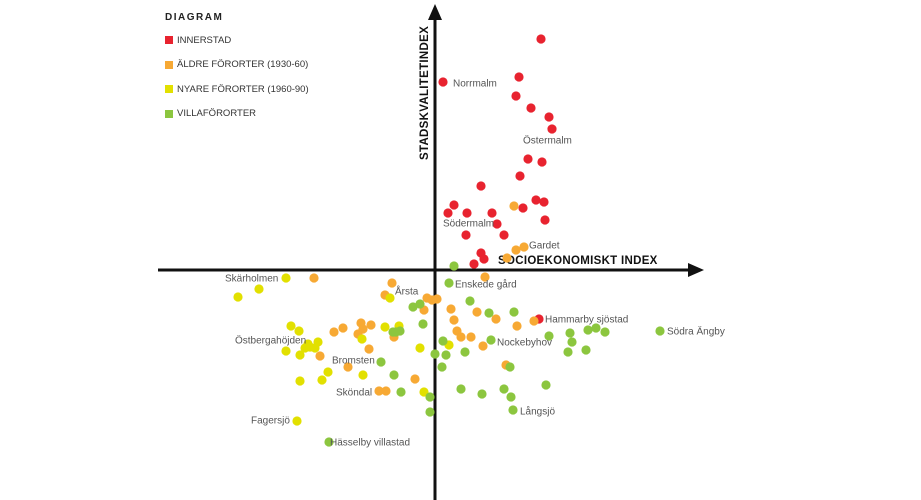  Describe the element at coordinates (425, 93) in the screenshot. I see `y-axis-label: STADSKVALITETINDEX` at that location.